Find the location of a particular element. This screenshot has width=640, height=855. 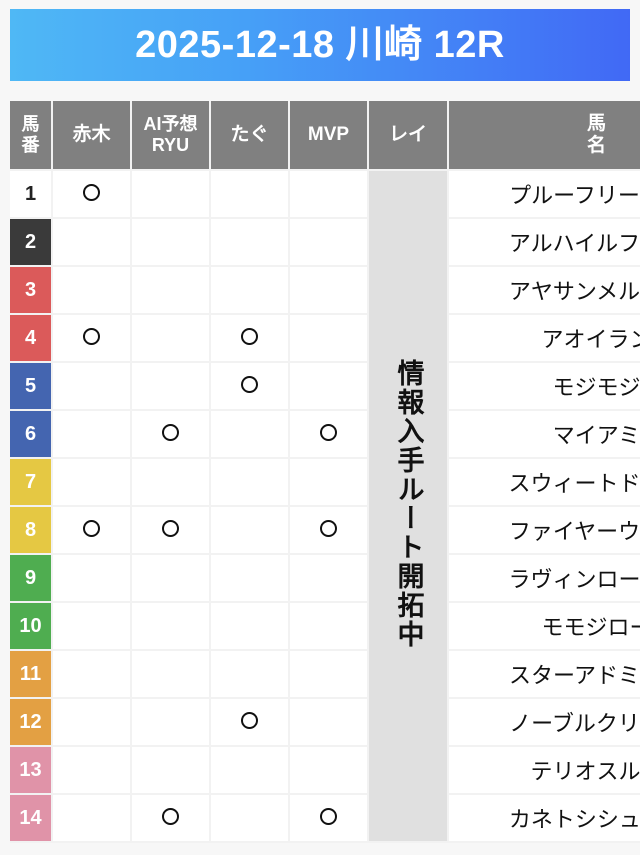

column-header-mvp: MVP is located at coordinates (329, 136).